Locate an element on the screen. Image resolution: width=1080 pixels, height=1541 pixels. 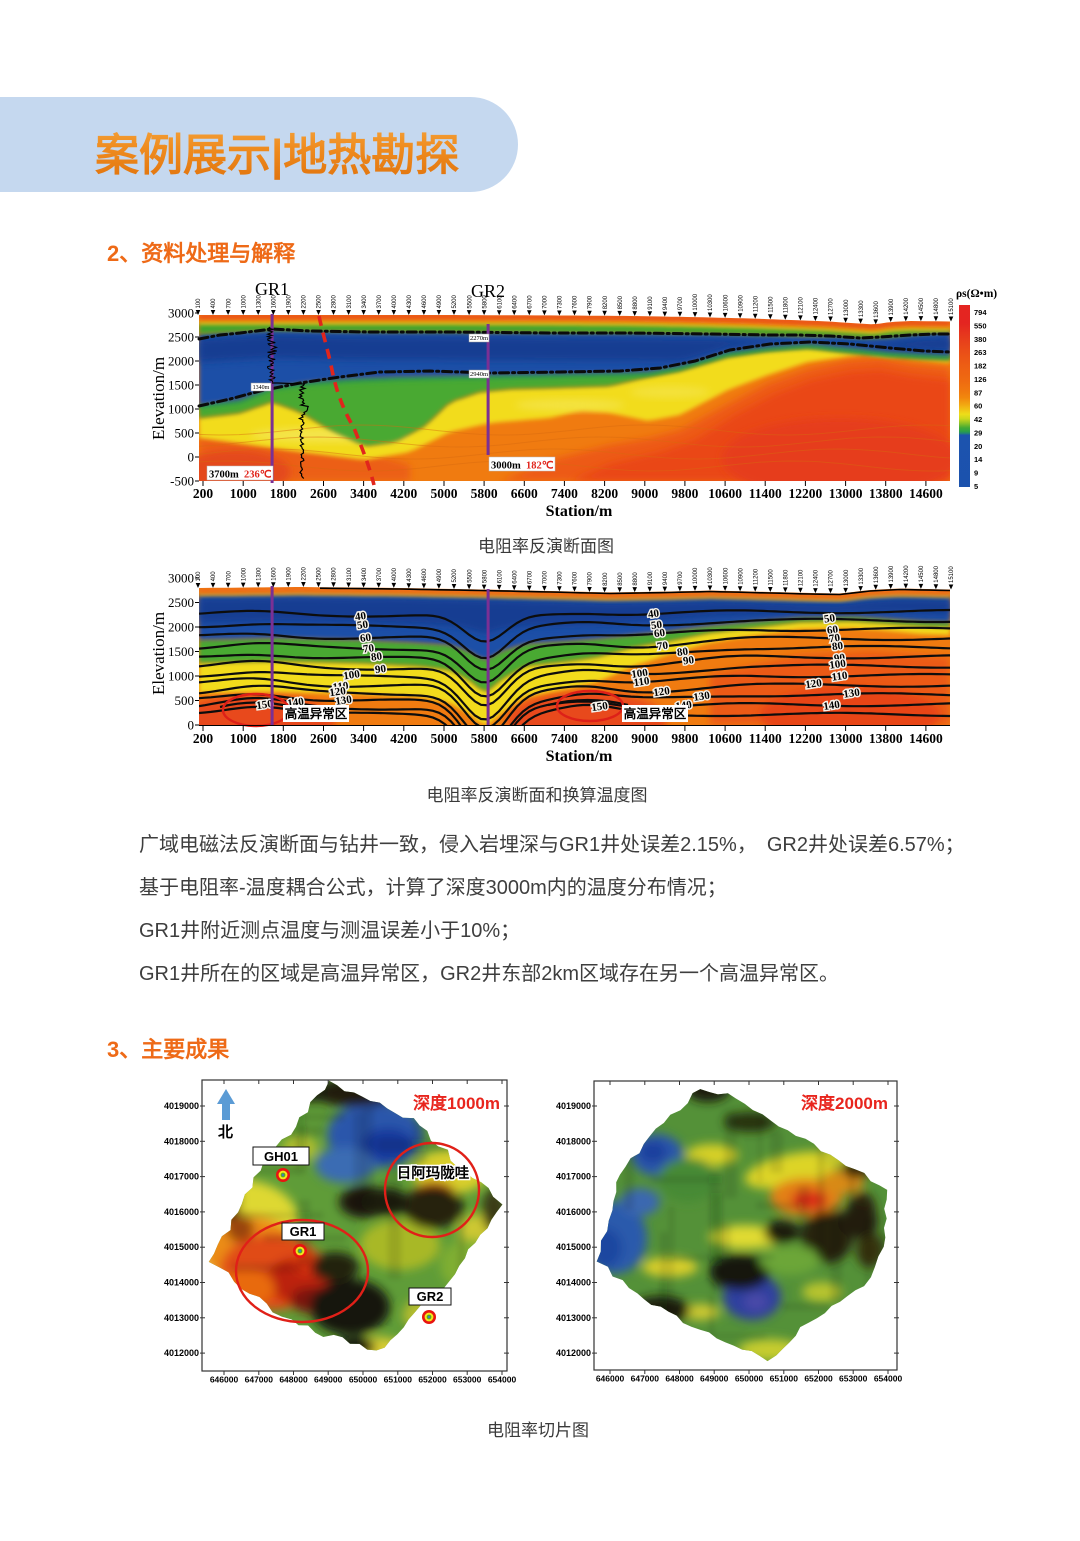
svg-text: 1000 is located at coordinates (181, 409).